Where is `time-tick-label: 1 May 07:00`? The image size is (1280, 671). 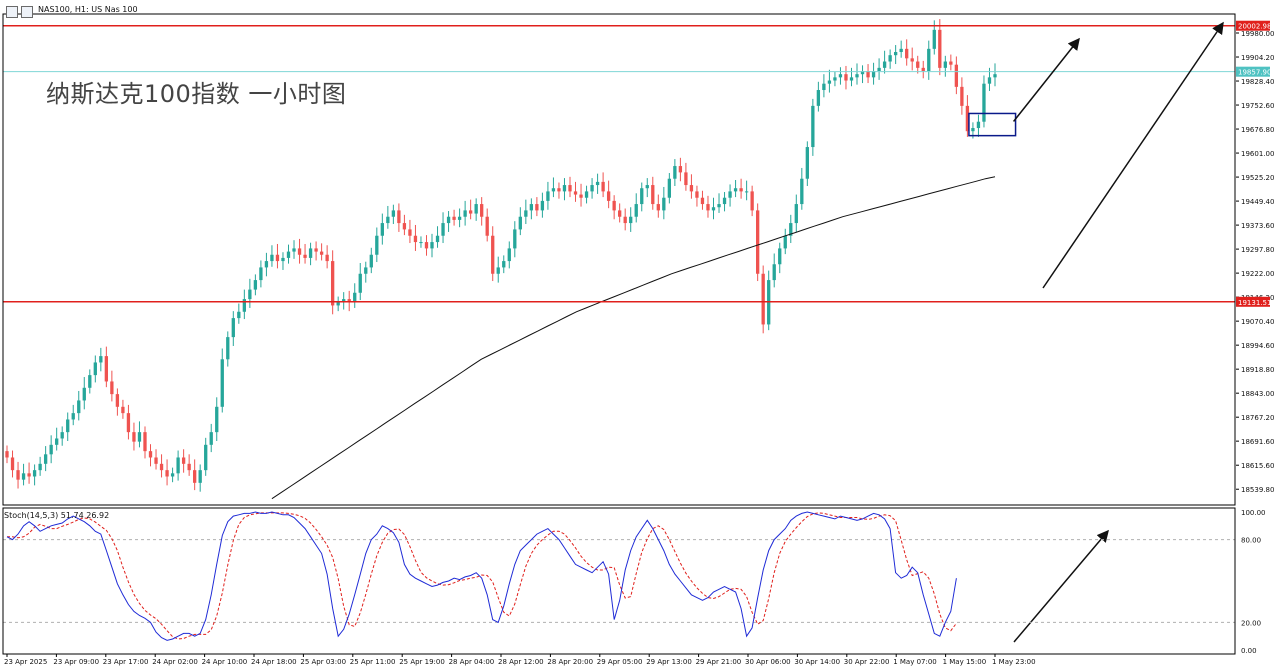
time-tick-label: 1 May 07:00 is located at coordinates (915, 662).